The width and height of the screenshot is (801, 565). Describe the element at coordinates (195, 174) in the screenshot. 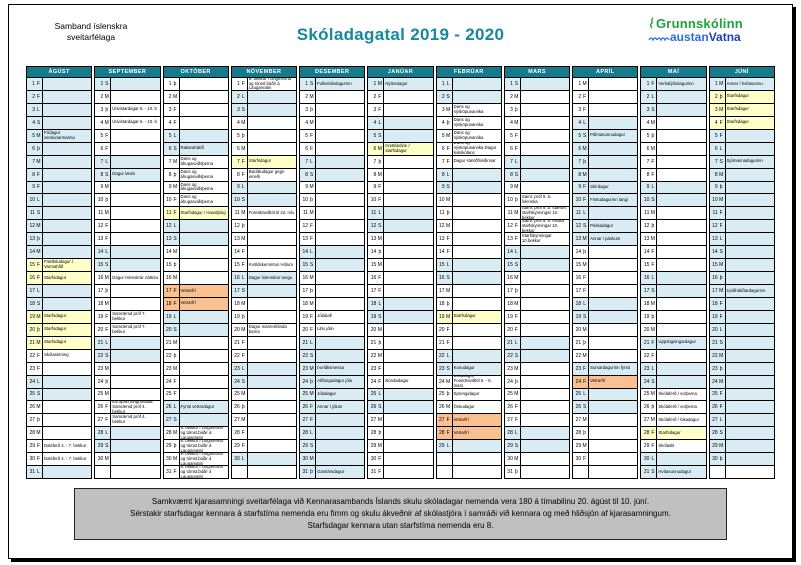

I see `day-row: 8 þ Dans og áhugasviðsþema` at that location.